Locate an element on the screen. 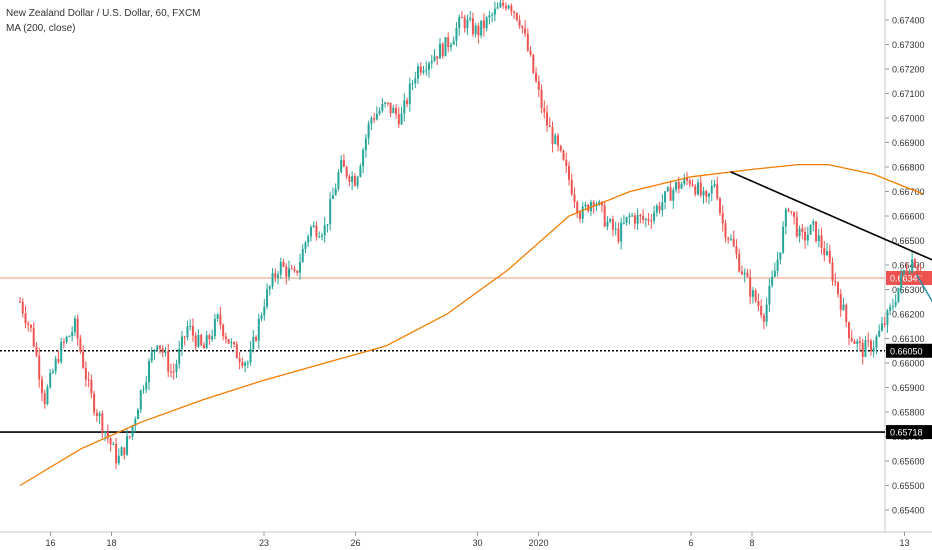  y-tick-label: 0.66300 is located at coordinates (908, 290).